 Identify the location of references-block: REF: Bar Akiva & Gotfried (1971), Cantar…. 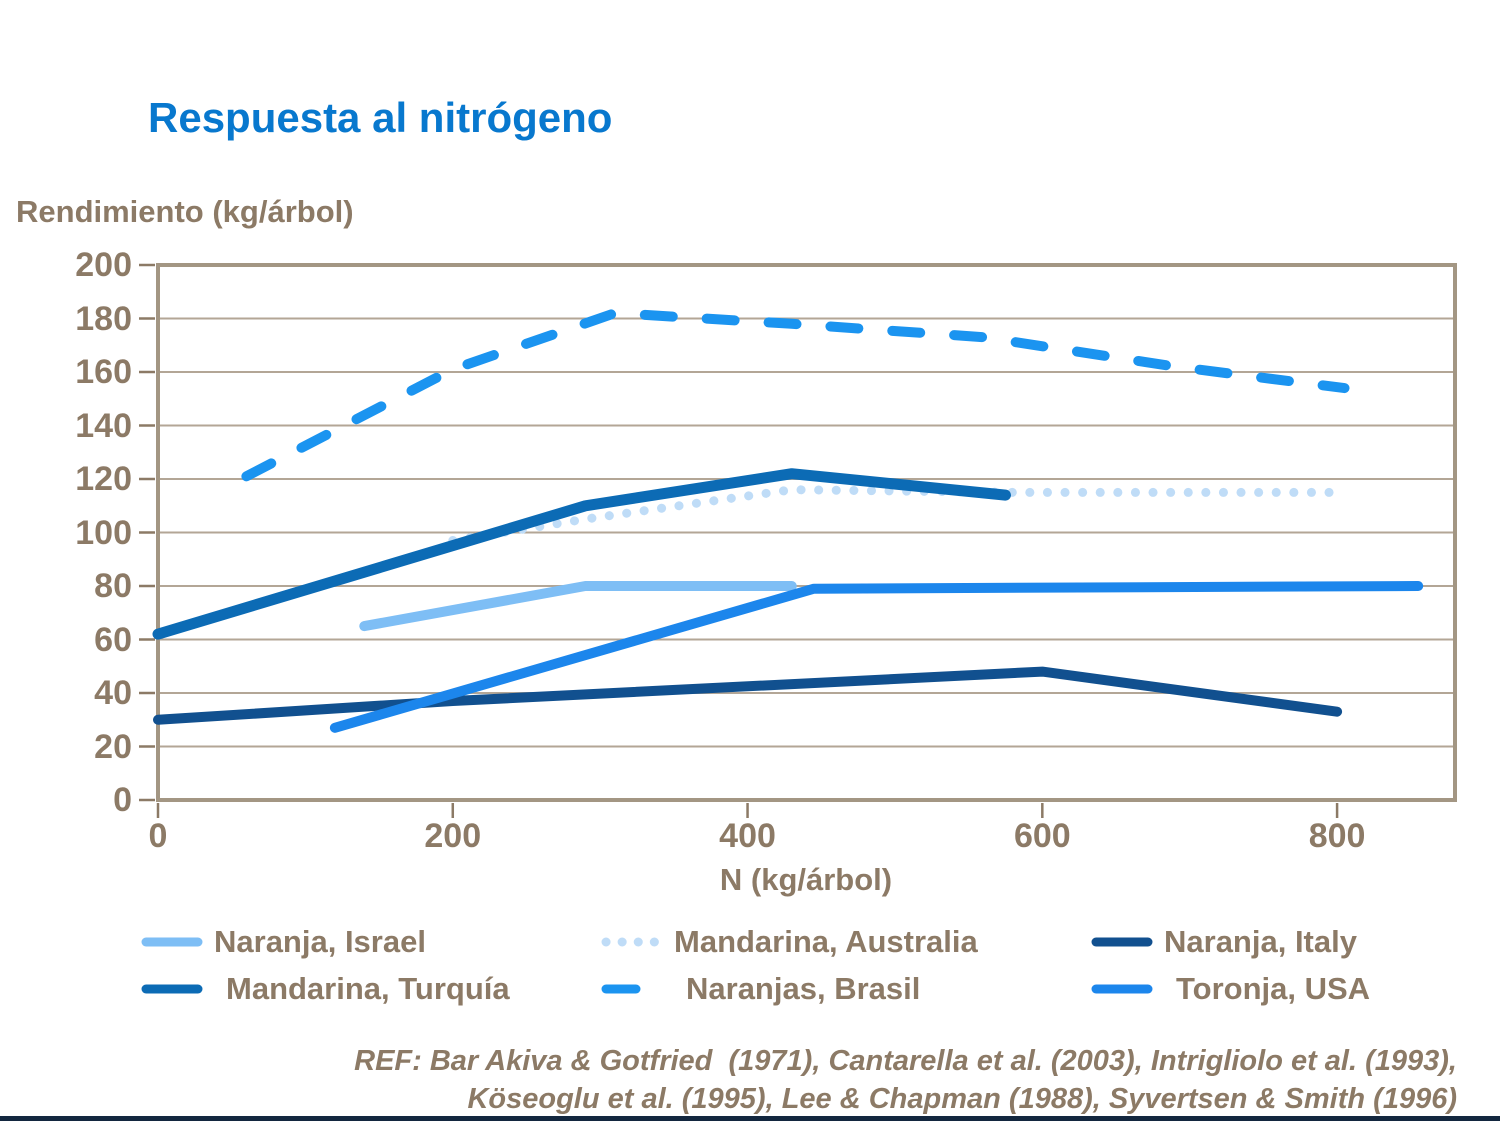
(728, 1080).